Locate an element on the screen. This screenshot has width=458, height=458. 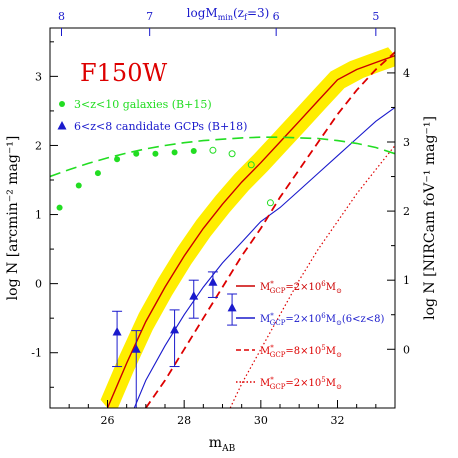
chart-title: F150W is located at coordinates (123, 73).